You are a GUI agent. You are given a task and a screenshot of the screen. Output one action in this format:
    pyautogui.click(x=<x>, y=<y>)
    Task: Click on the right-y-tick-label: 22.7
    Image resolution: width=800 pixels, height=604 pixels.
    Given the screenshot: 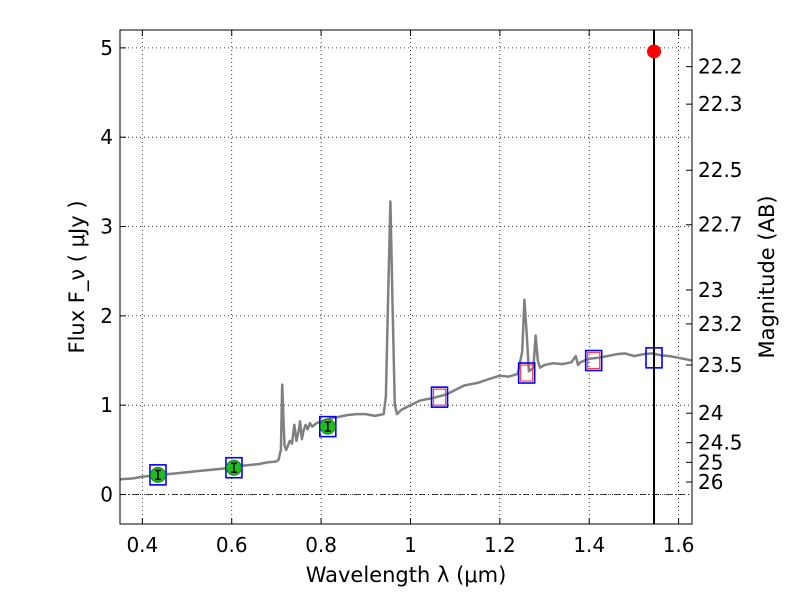 What is the action you would take?
    pyautogui.click(x=720, y=225)
    